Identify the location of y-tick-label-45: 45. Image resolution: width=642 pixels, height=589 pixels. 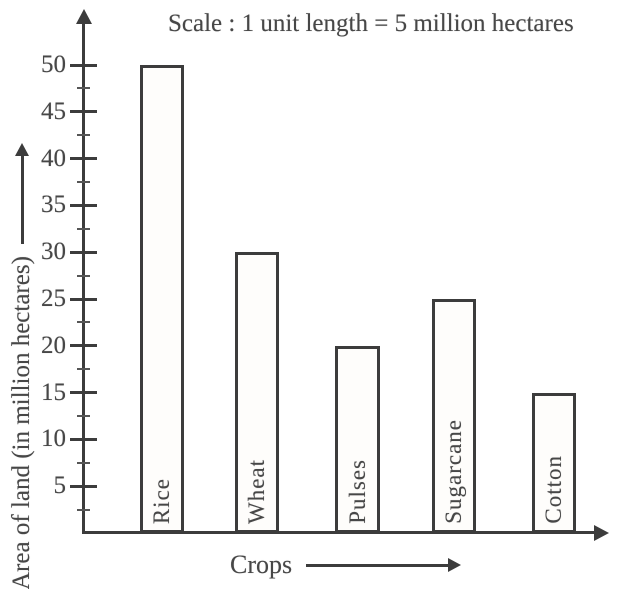
(53, 111).